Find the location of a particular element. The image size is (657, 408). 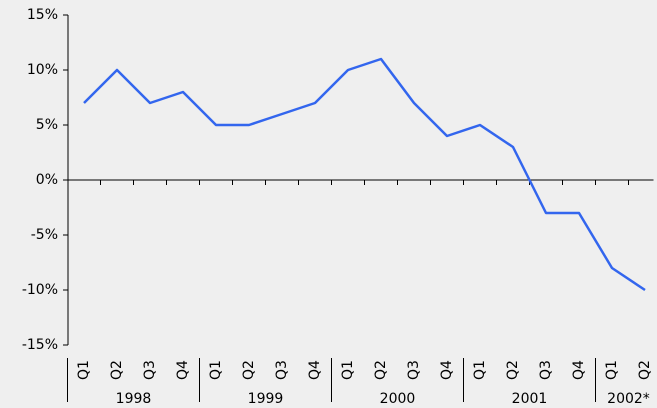

y-tick-label: -5% is located at coordinates (44, 235).